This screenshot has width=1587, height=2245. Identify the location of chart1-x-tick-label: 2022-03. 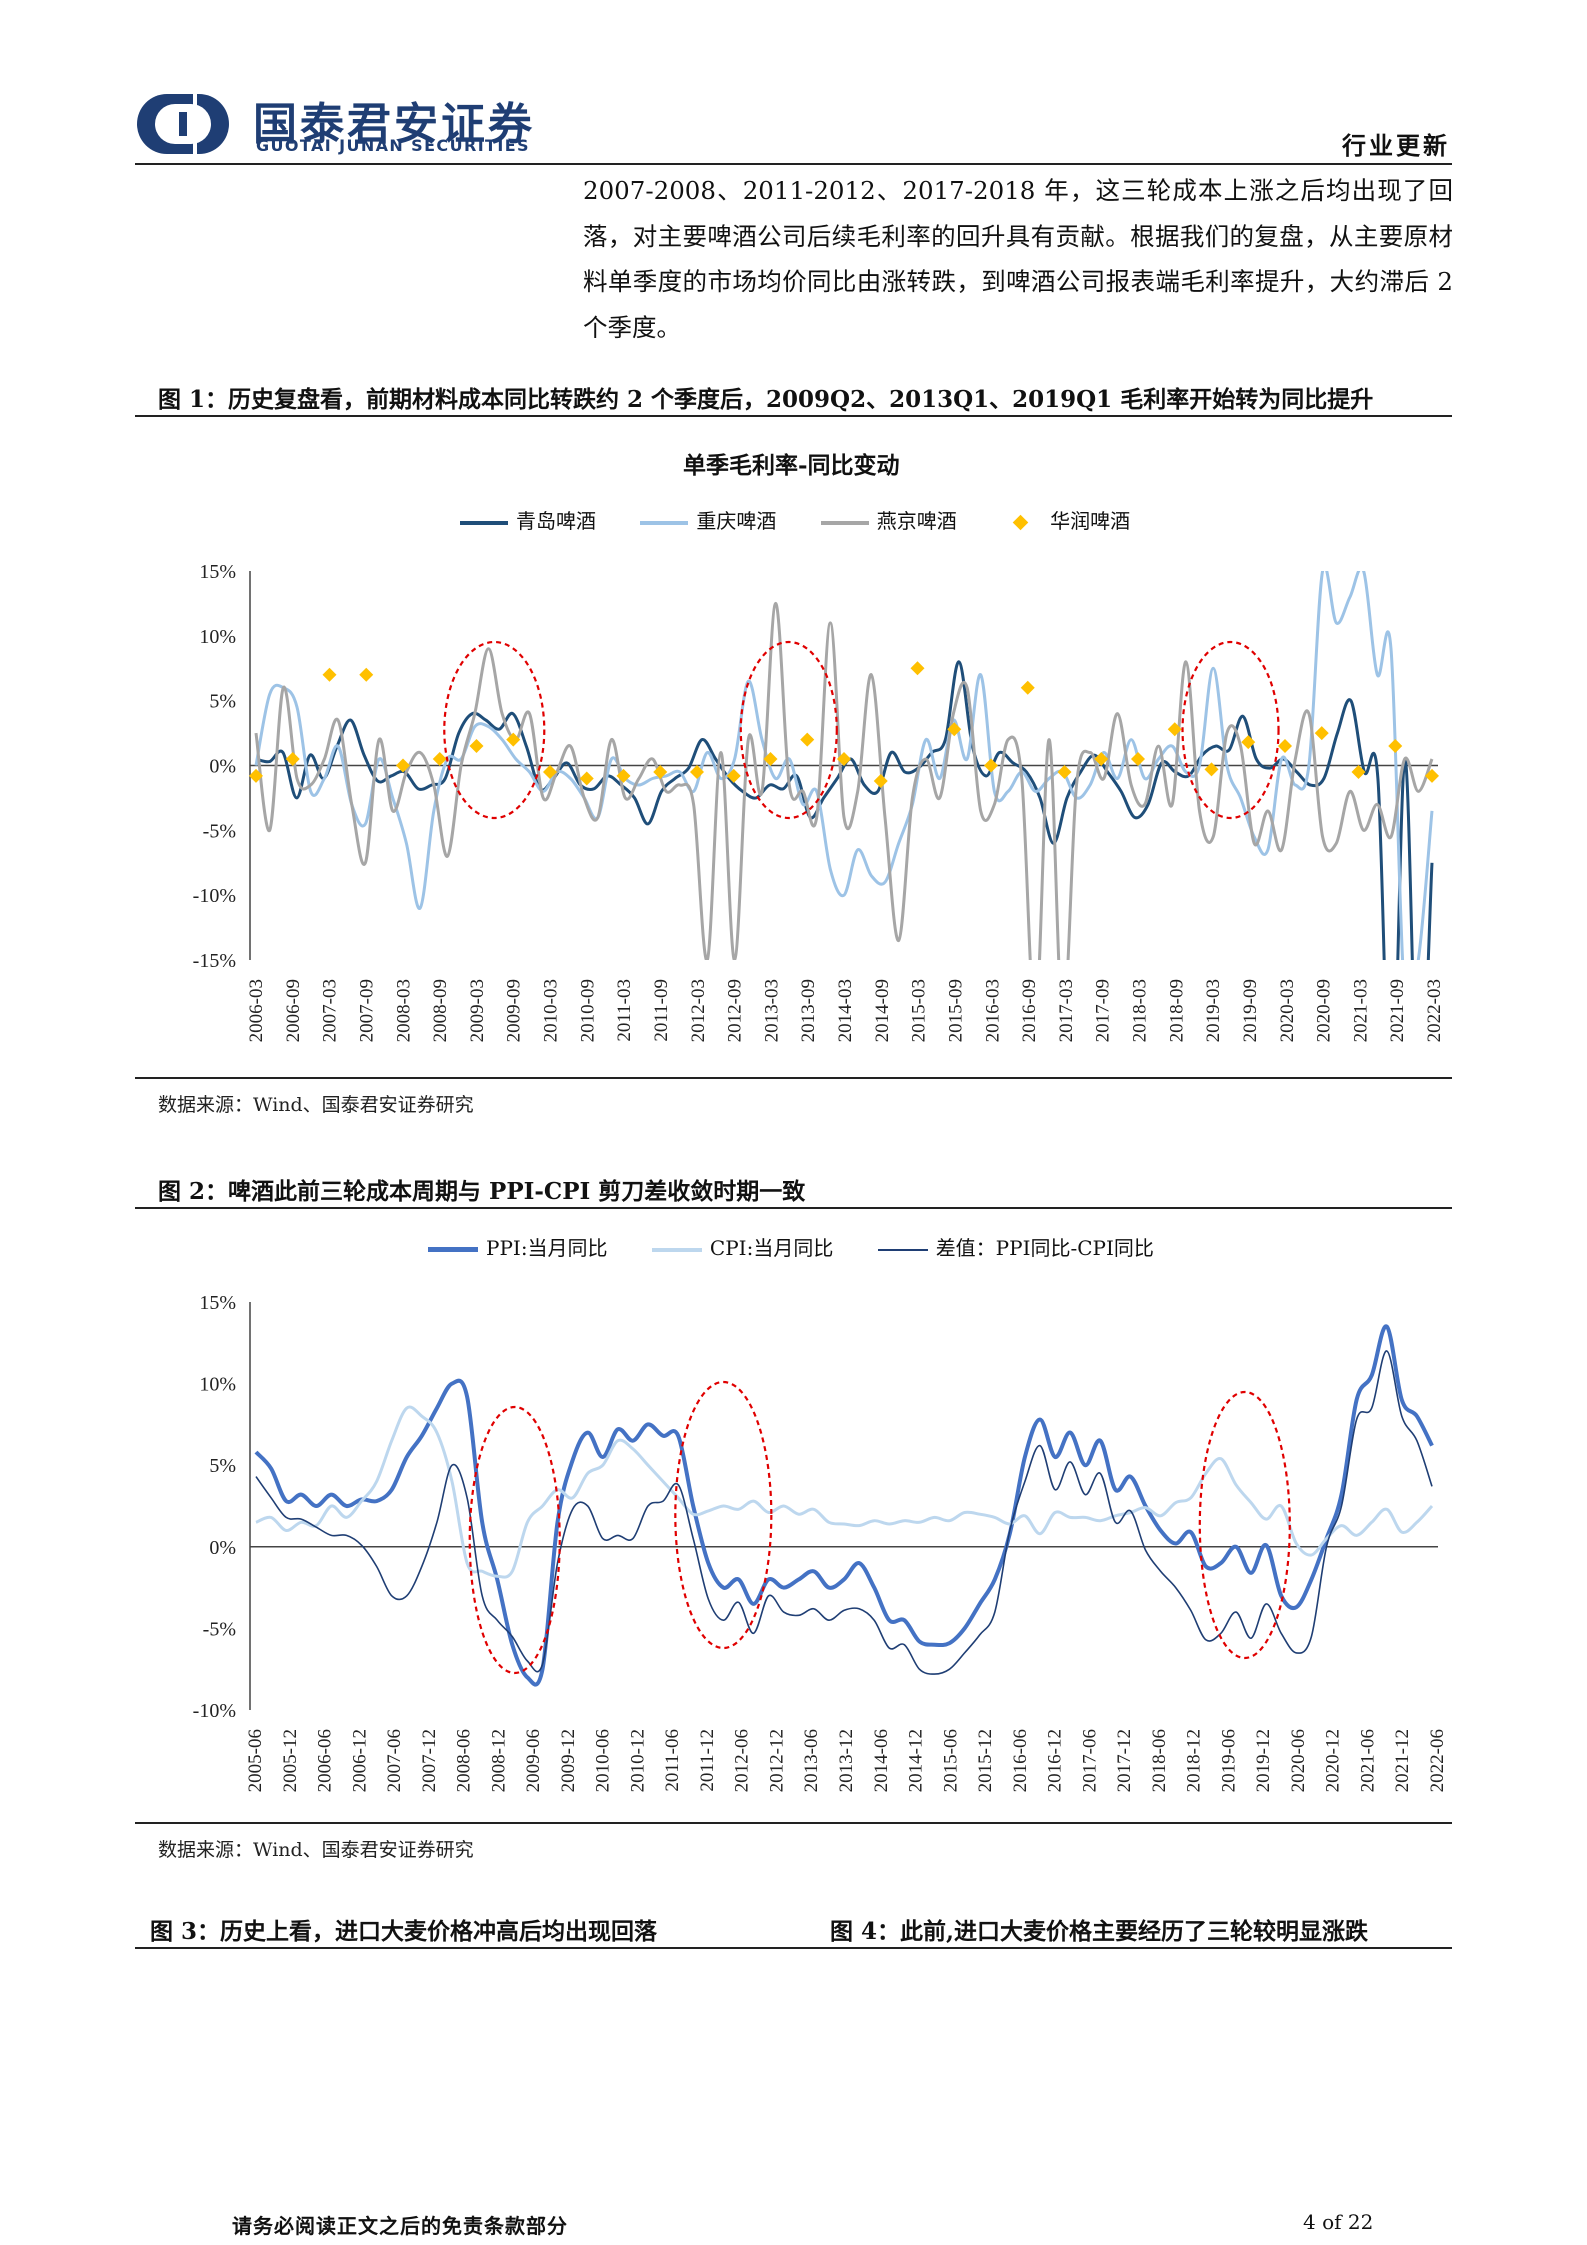
(1434, 1010).